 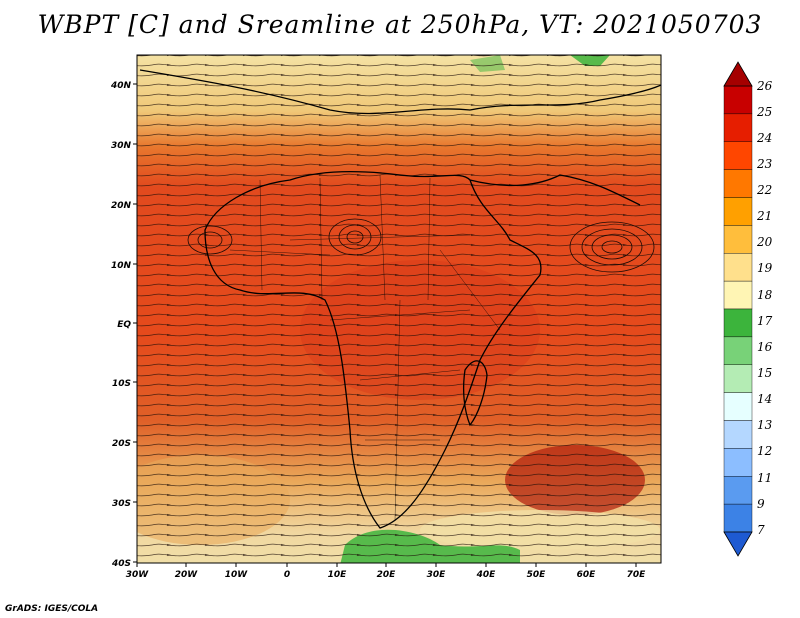 What do you see at coordinates (764, 478) in the screenshot?
I see `colorbar-label: 11` at bounding box center [764, 478].